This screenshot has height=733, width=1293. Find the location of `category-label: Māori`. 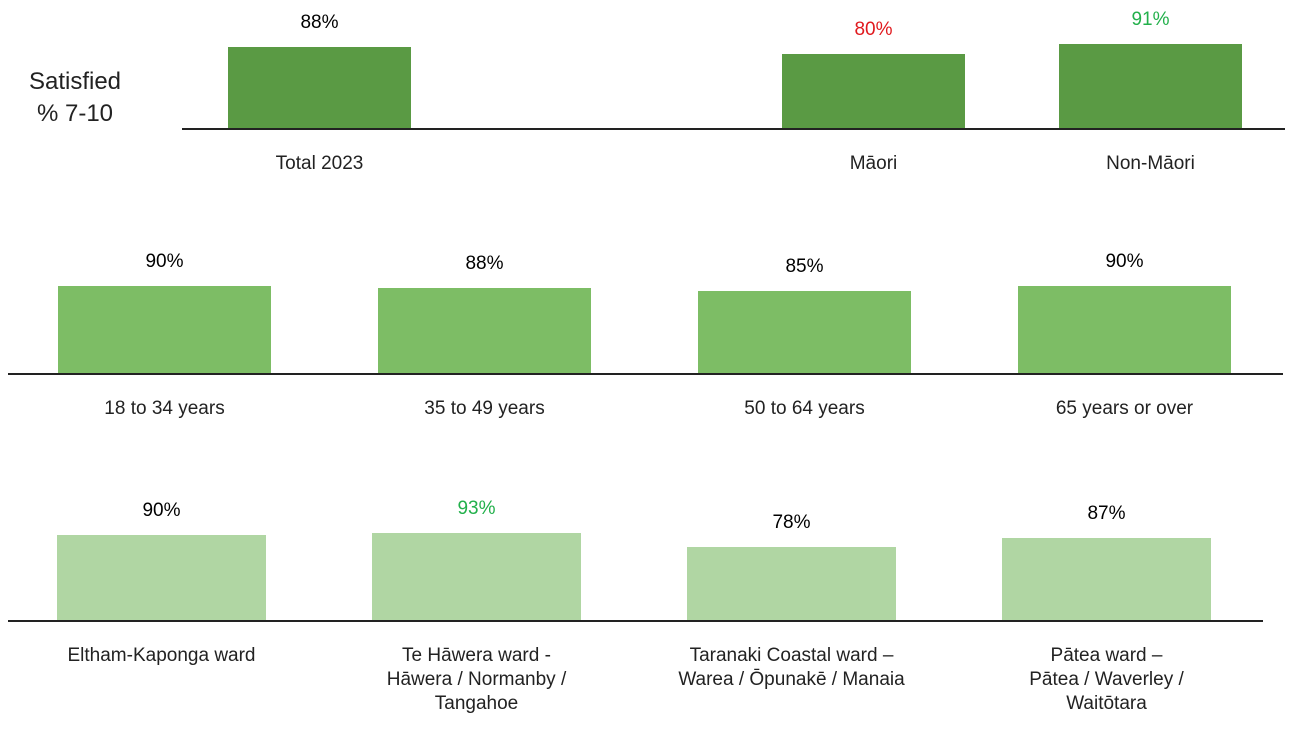

category-label: Māori is located at coordinates (873, 163).